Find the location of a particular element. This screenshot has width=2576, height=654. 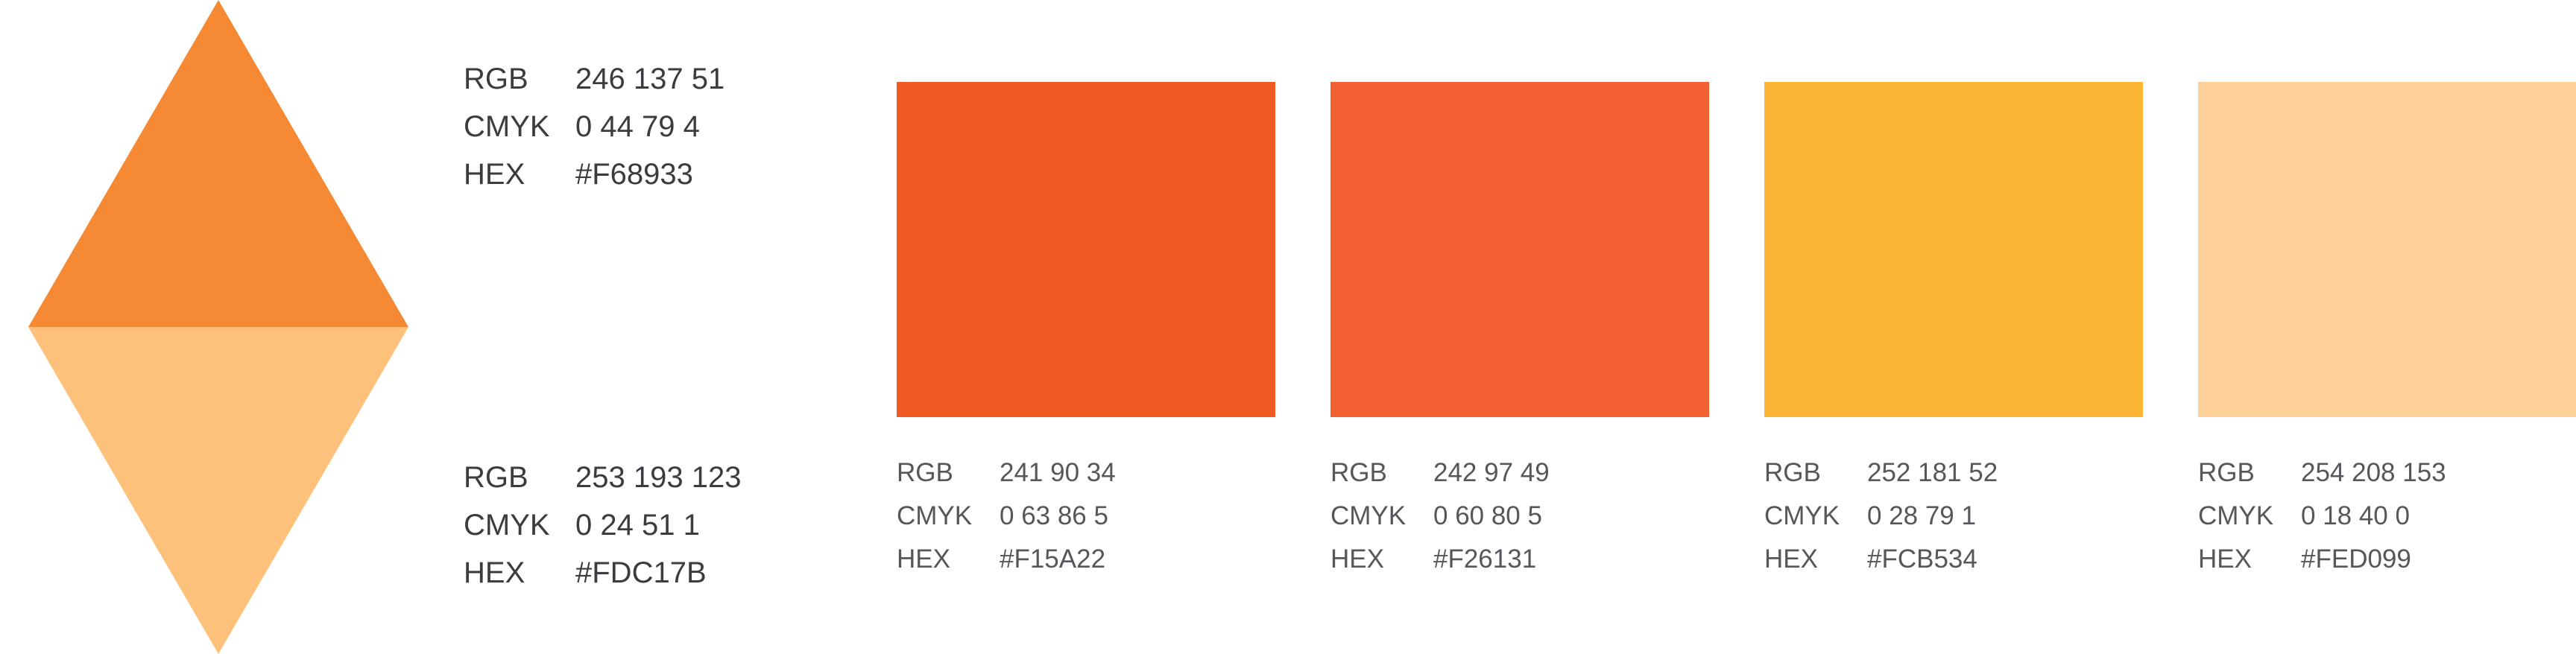

rgb-row: RGB 241 90 34 is located at coordinates (1006, 473).